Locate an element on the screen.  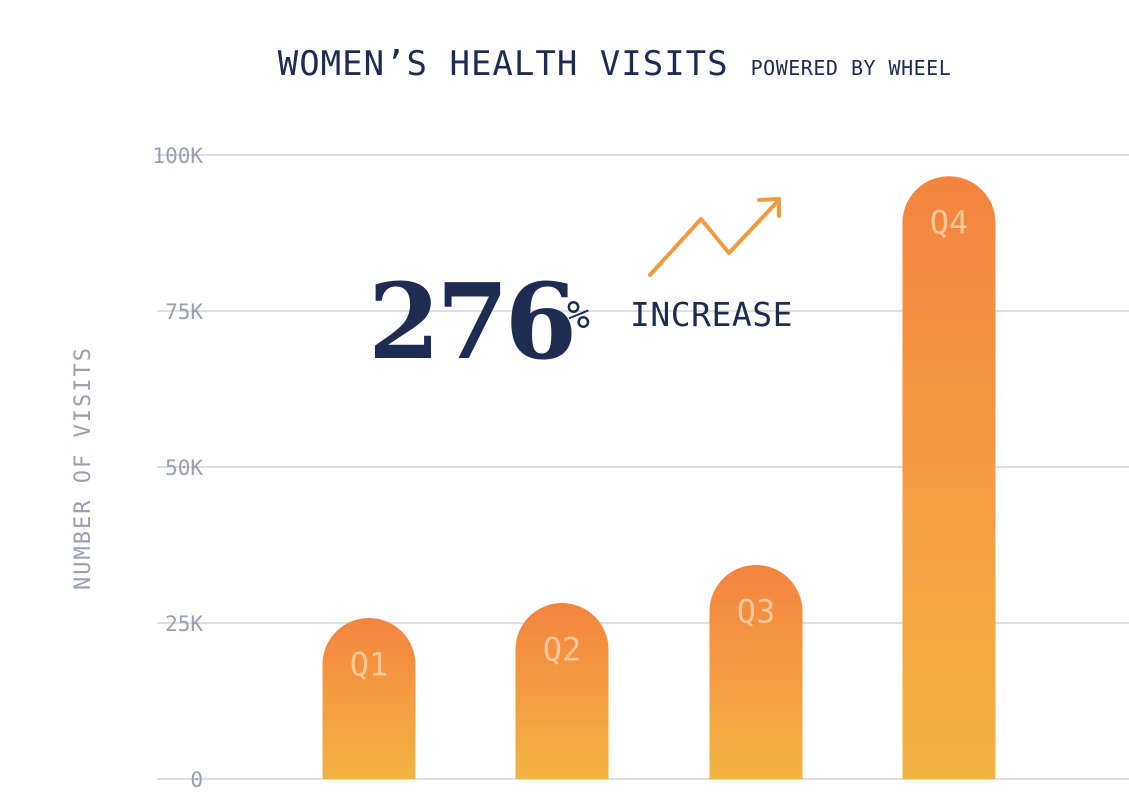
bar-label: Q1 is located at coordinates (369, 665).